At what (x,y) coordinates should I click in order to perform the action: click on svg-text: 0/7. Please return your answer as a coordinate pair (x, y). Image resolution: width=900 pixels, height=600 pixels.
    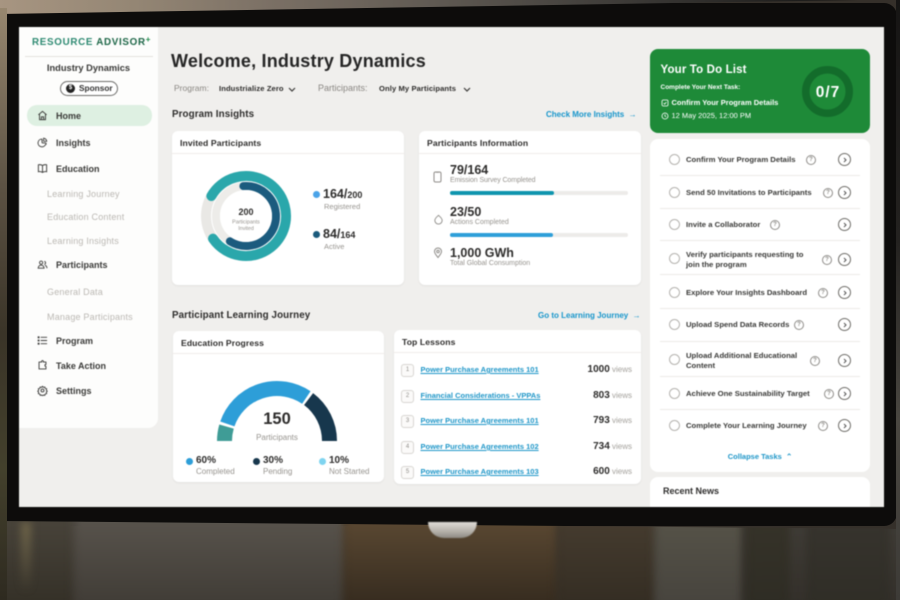
    Looking at the image, I should click on (828, 92).